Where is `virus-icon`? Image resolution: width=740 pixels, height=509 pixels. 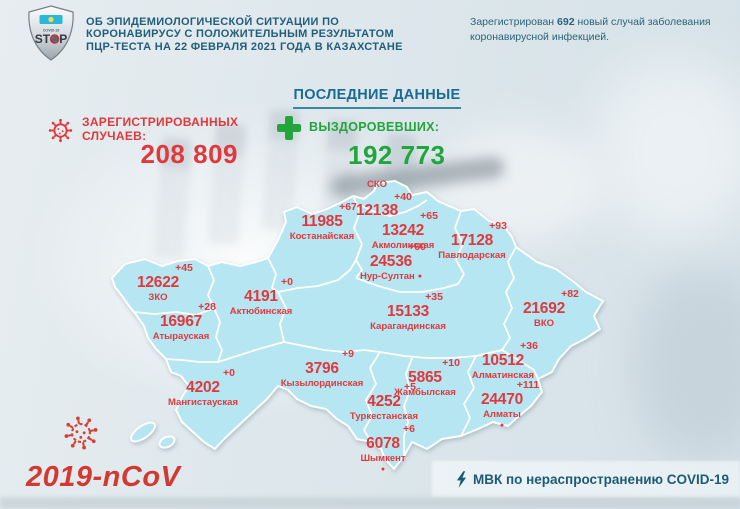 virus-icon is located at coordinates (60, 130).